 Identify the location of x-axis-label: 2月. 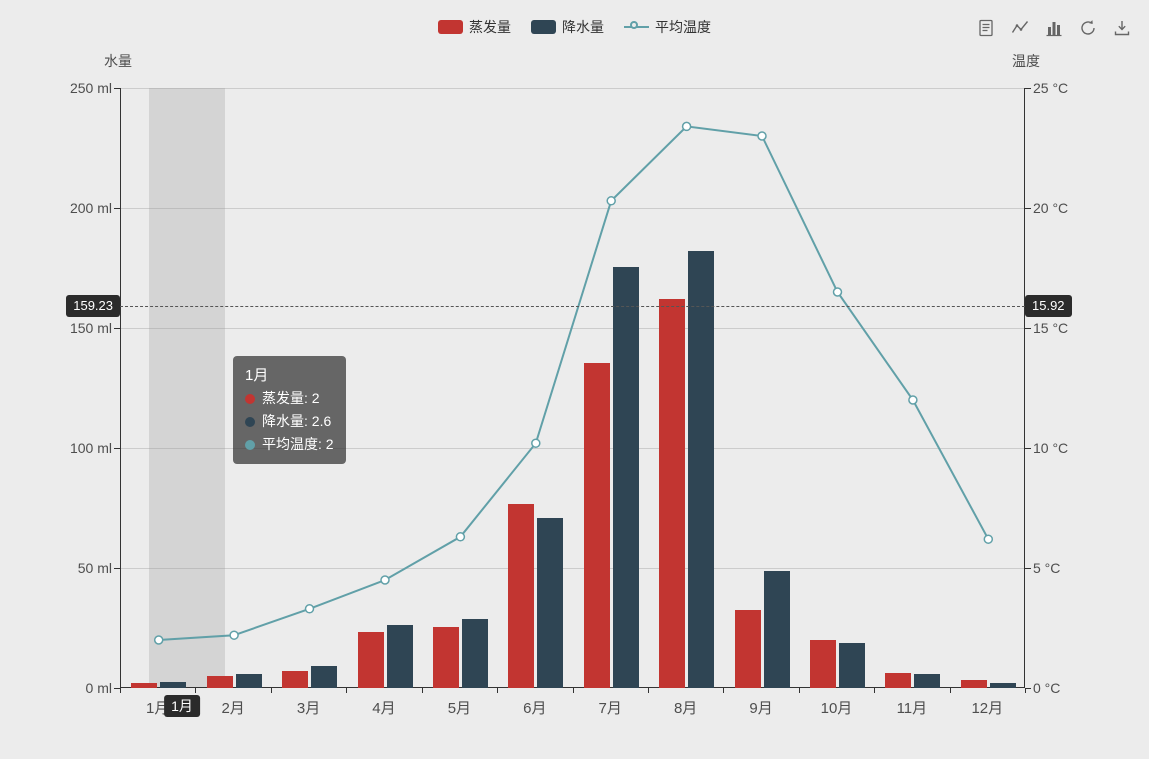
(233, 708).